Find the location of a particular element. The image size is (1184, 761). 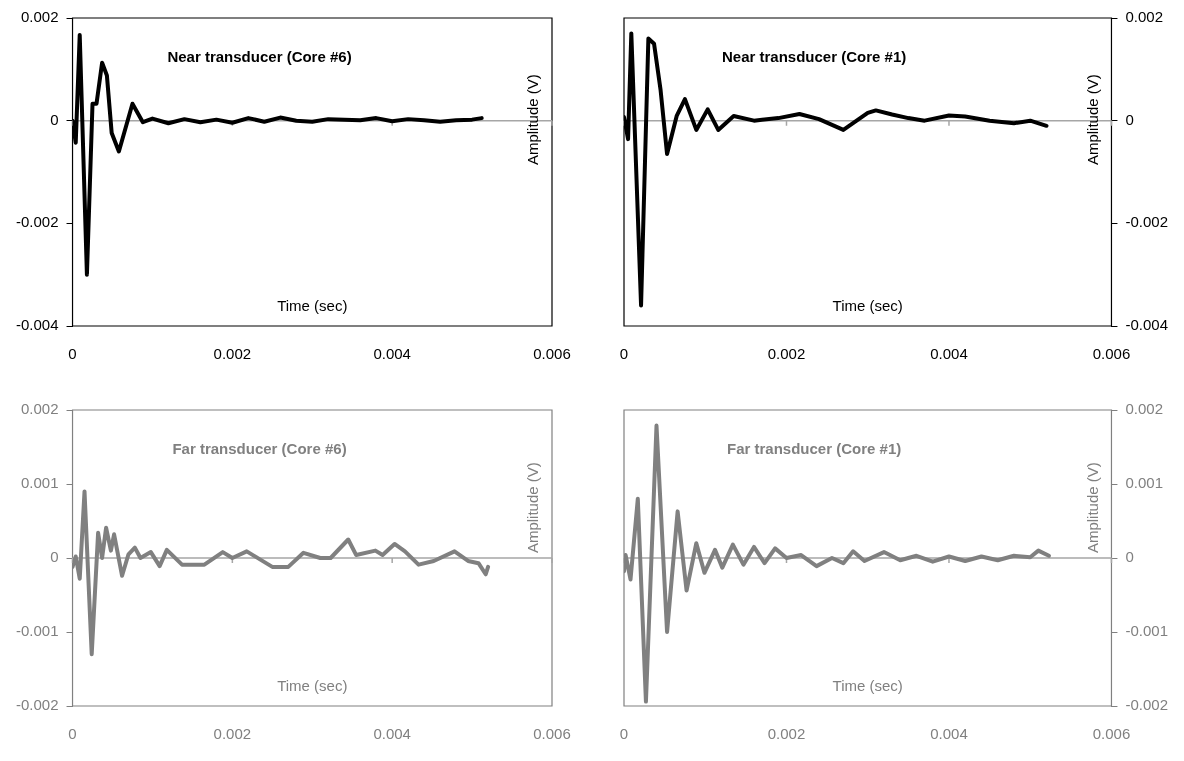

y2-tick-label: -0.001 is located at coordinates (1147, 631).